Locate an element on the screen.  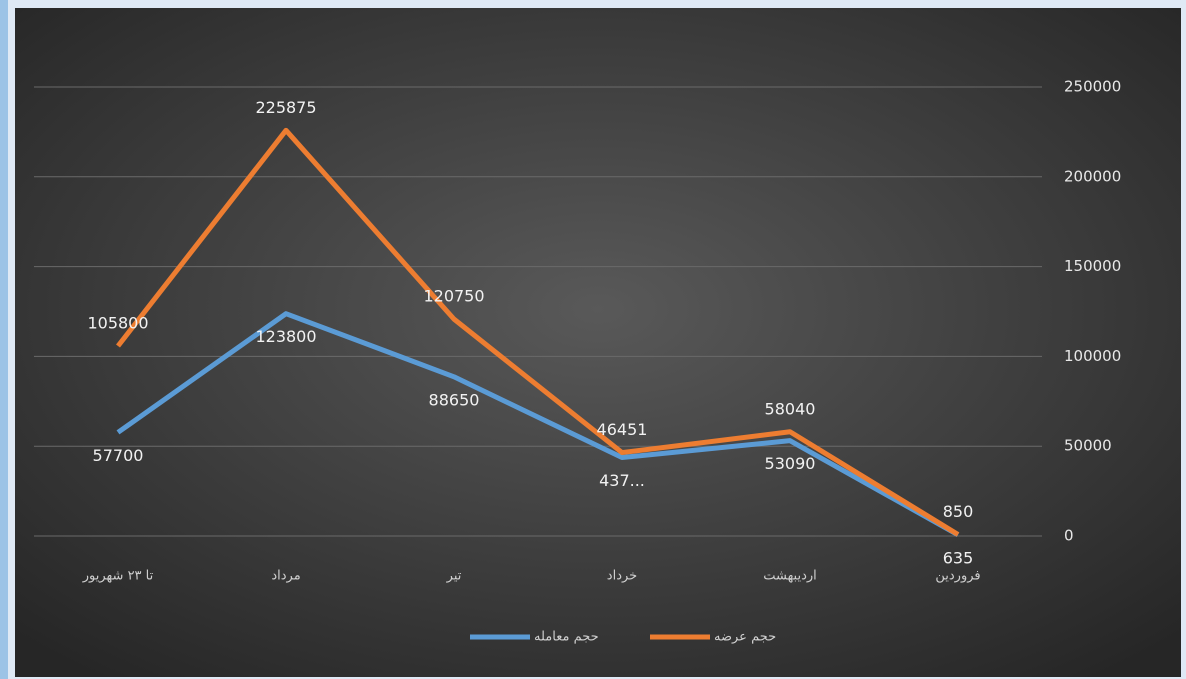
data-label: 850 is located at coordinates (958, 511).